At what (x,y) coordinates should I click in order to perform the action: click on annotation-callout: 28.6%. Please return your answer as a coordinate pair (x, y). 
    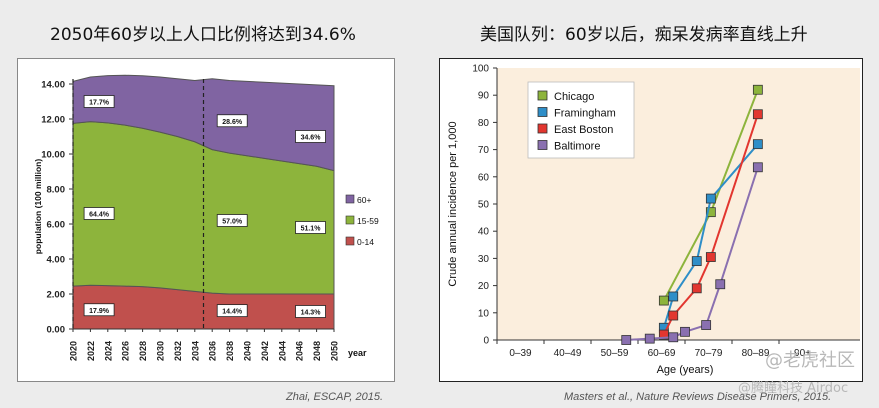
    Looking at the image, I should click on (232, 121).